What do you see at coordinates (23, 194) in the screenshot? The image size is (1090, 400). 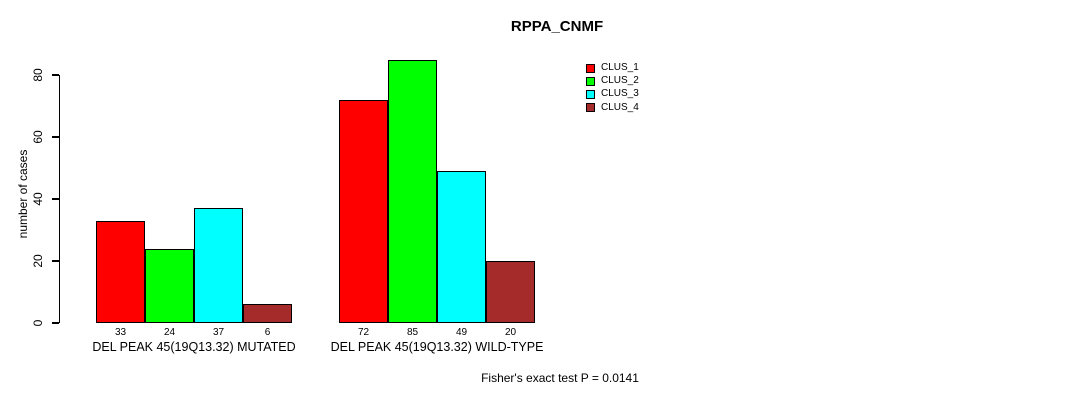 I see `y-axis-label: number of cases` at bounding box center [23, 194].